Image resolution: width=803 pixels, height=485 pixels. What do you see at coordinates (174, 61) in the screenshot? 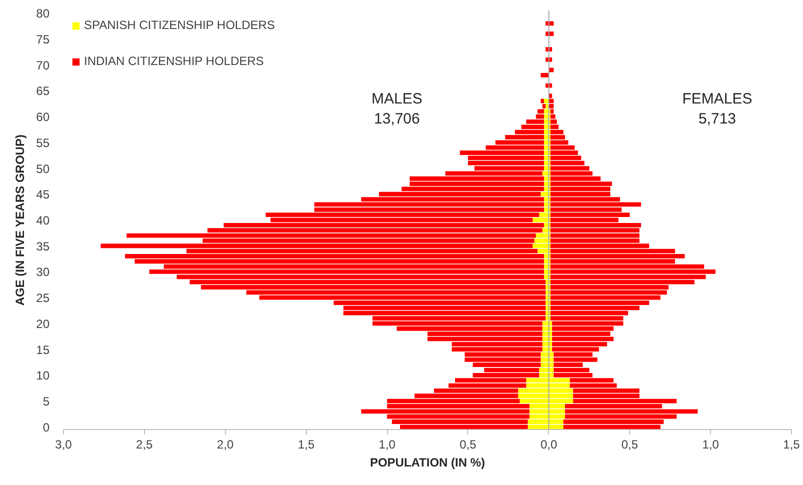
I see `legend-label: INDIAN CITIZENSHIP HOLDERS` at bounding box center [174, 61].